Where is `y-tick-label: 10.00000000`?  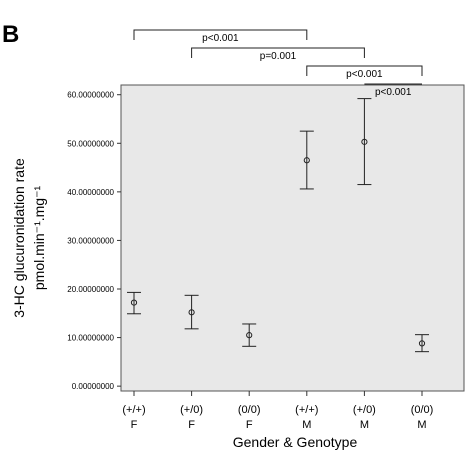
y-tick-label: 10.00000000 is located at coordinates (90, 338).